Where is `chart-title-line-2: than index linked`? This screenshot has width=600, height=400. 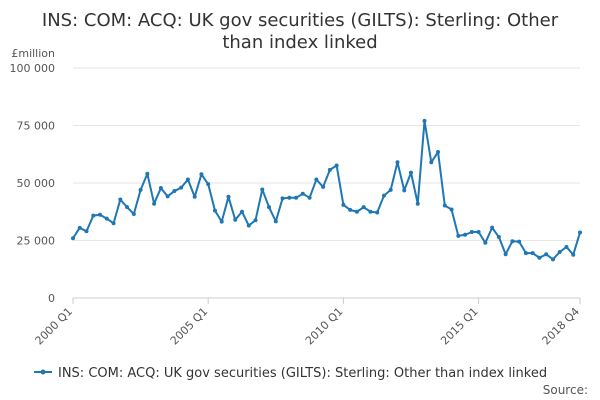 chart-title-line-2: than index linked is located at coordinates (299, 42).